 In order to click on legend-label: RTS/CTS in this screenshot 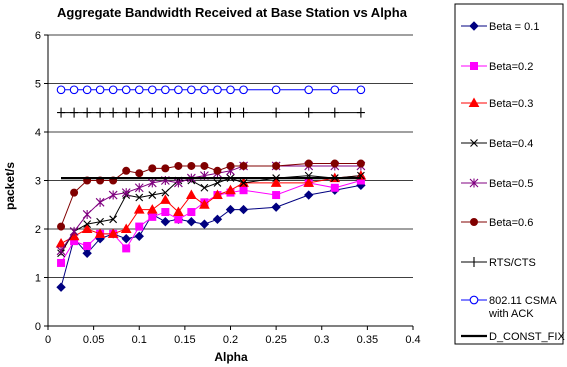, I will do `click(512, 263)`.